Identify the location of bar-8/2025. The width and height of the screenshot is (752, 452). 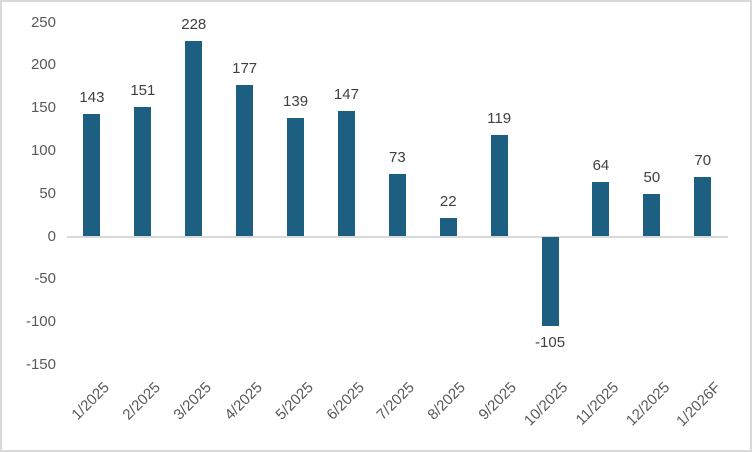
(448, 227).